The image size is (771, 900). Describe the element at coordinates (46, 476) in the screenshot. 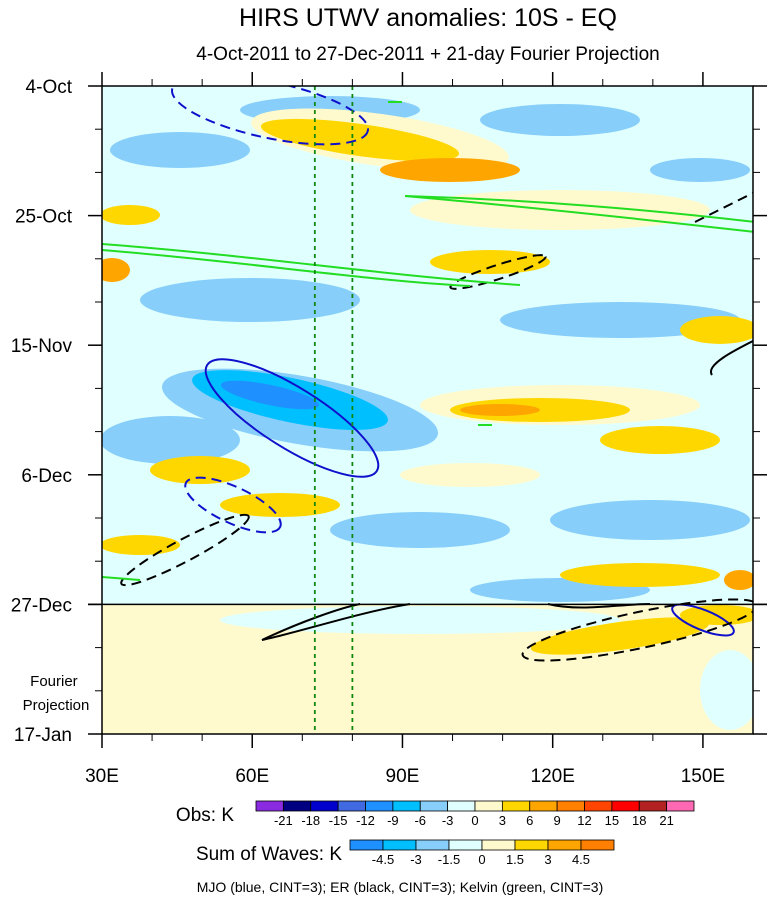

I see `y-tick-label: 6-Dec` at that location.